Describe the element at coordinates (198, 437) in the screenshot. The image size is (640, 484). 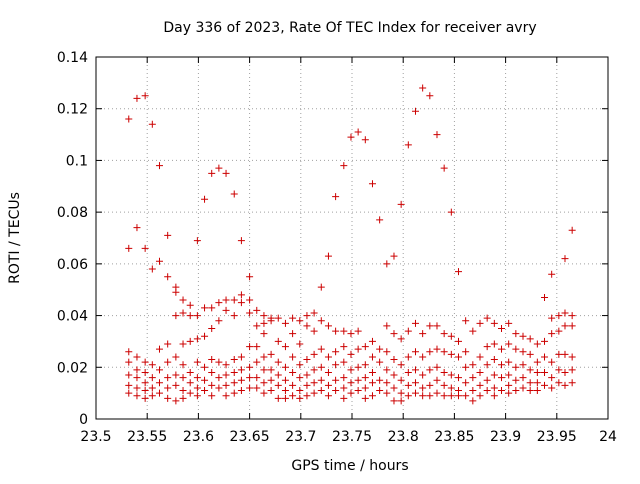
I see `x-tick-label: 23.6` at that location.